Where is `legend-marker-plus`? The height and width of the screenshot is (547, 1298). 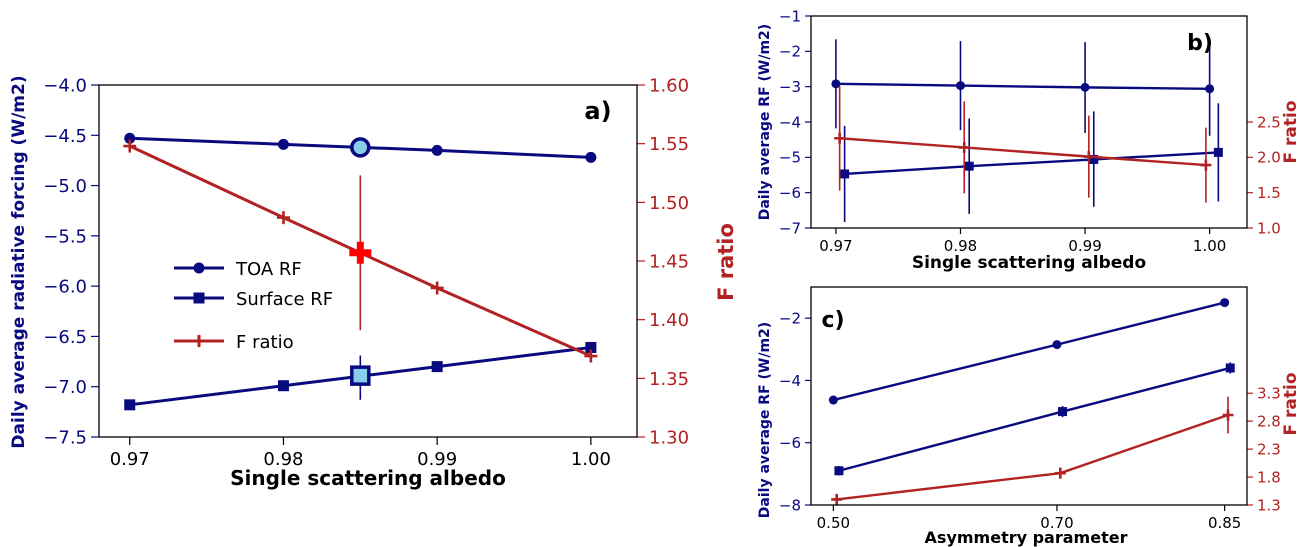 legend-marker-plus is located at coordinates (199, 341).